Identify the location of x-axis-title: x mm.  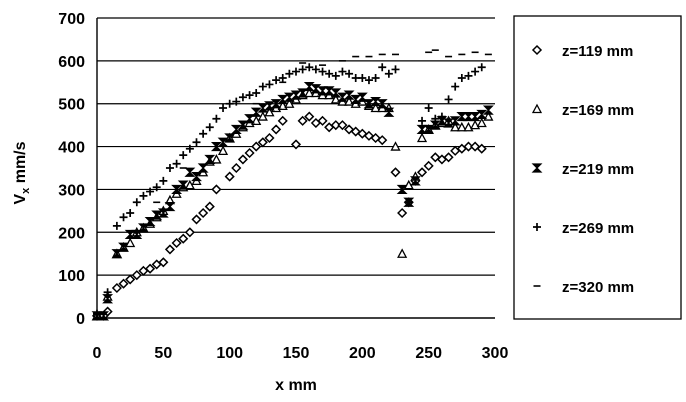
(296, 385).